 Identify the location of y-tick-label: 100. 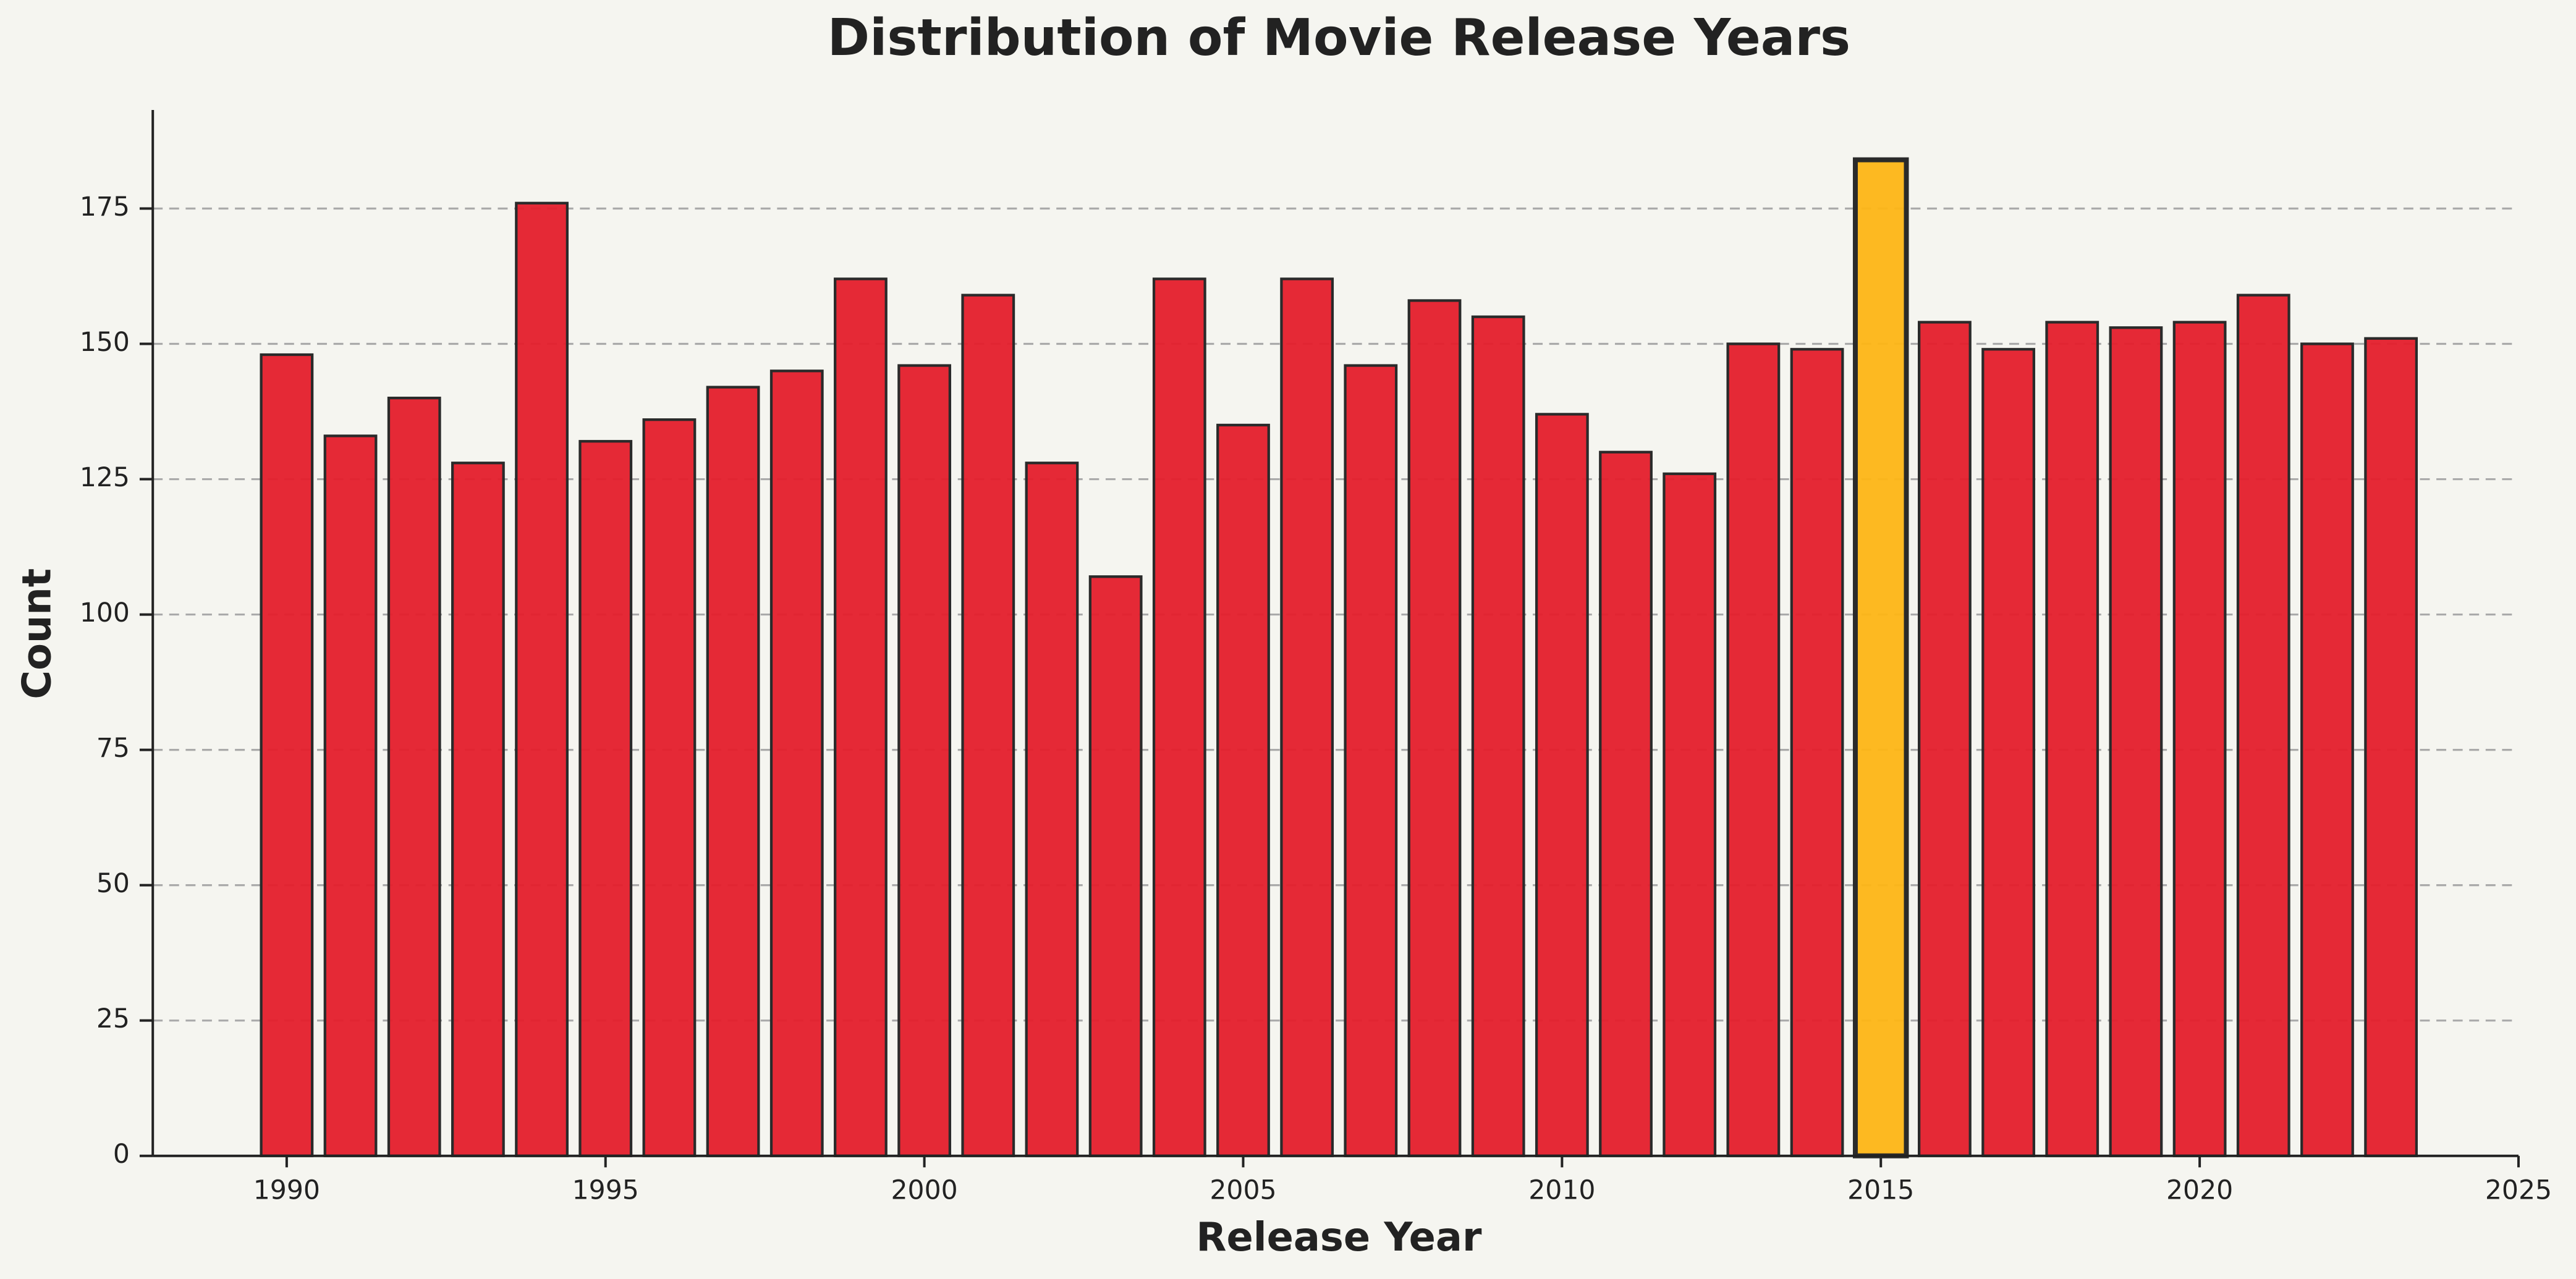
(105, 613).